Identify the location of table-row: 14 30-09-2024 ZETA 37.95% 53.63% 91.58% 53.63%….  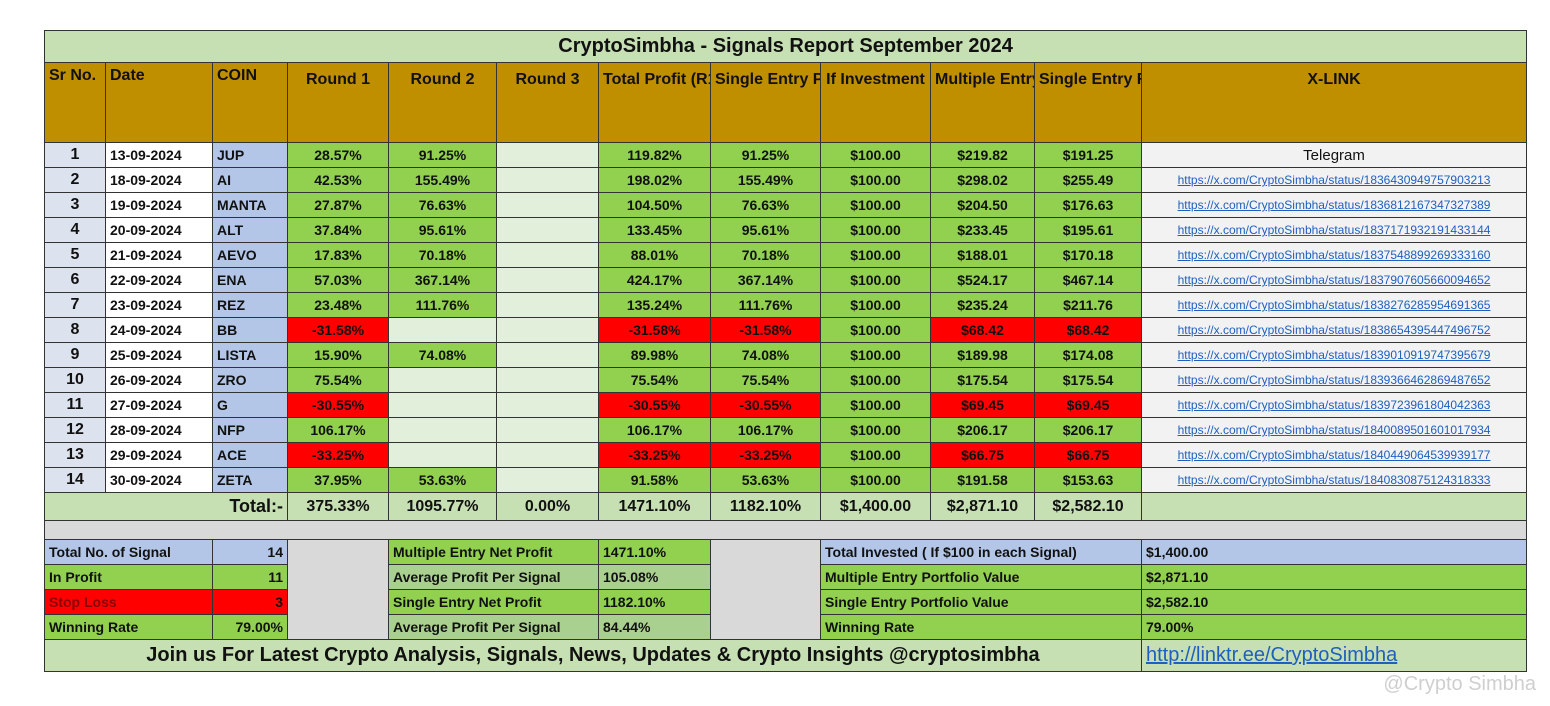
(786, 480).